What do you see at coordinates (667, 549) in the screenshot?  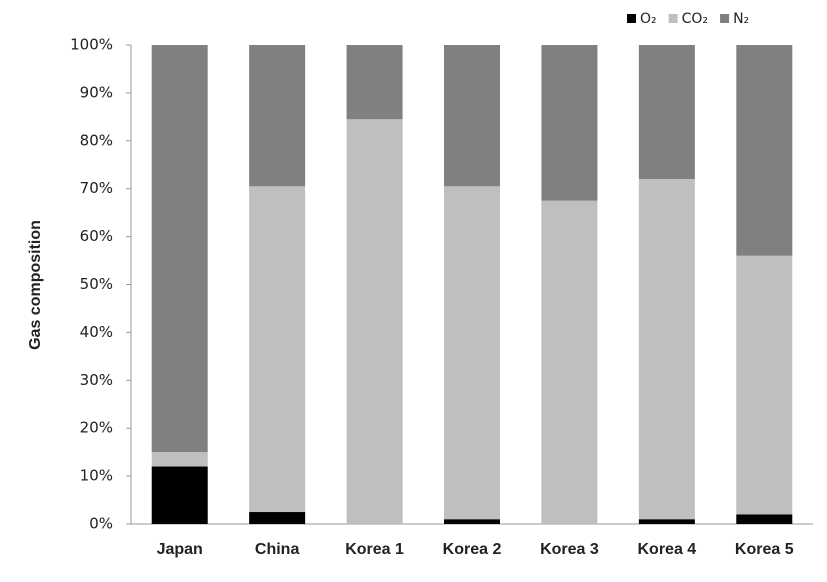 I see `x-tick-label: Korea 4` at bounding box center [667, 549].